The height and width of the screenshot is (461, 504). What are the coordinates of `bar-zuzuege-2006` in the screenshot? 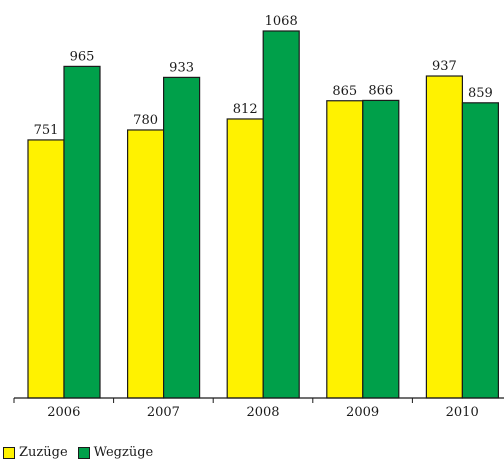 It's located at (46, 269).